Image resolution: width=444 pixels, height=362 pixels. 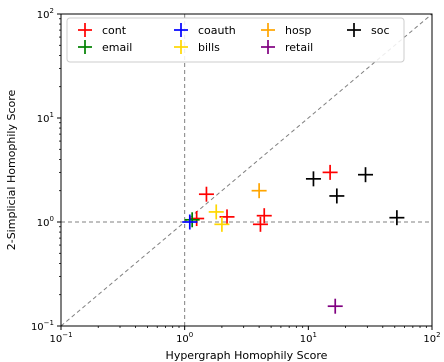 What do you see at coordinates (259, 191) in the screenshot?
I see `point-hosp` at bounding box center [259, 191].